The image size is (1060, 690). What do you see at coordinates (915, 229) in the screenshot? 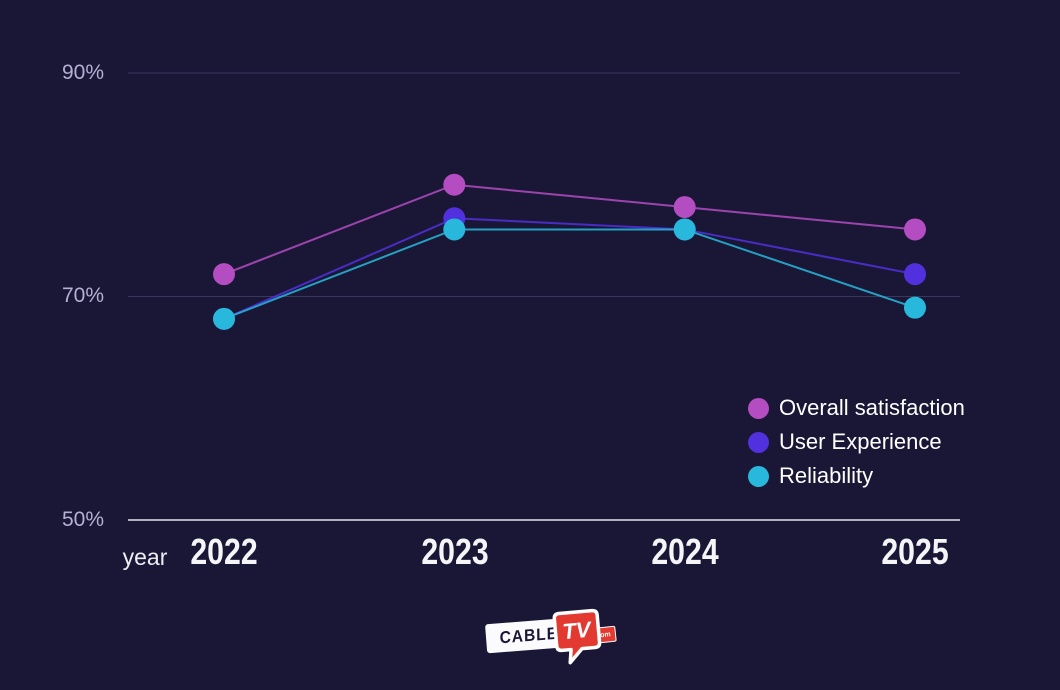
I see `data-point-overall-satisfaction-2025` at bounding box center [915, 229].